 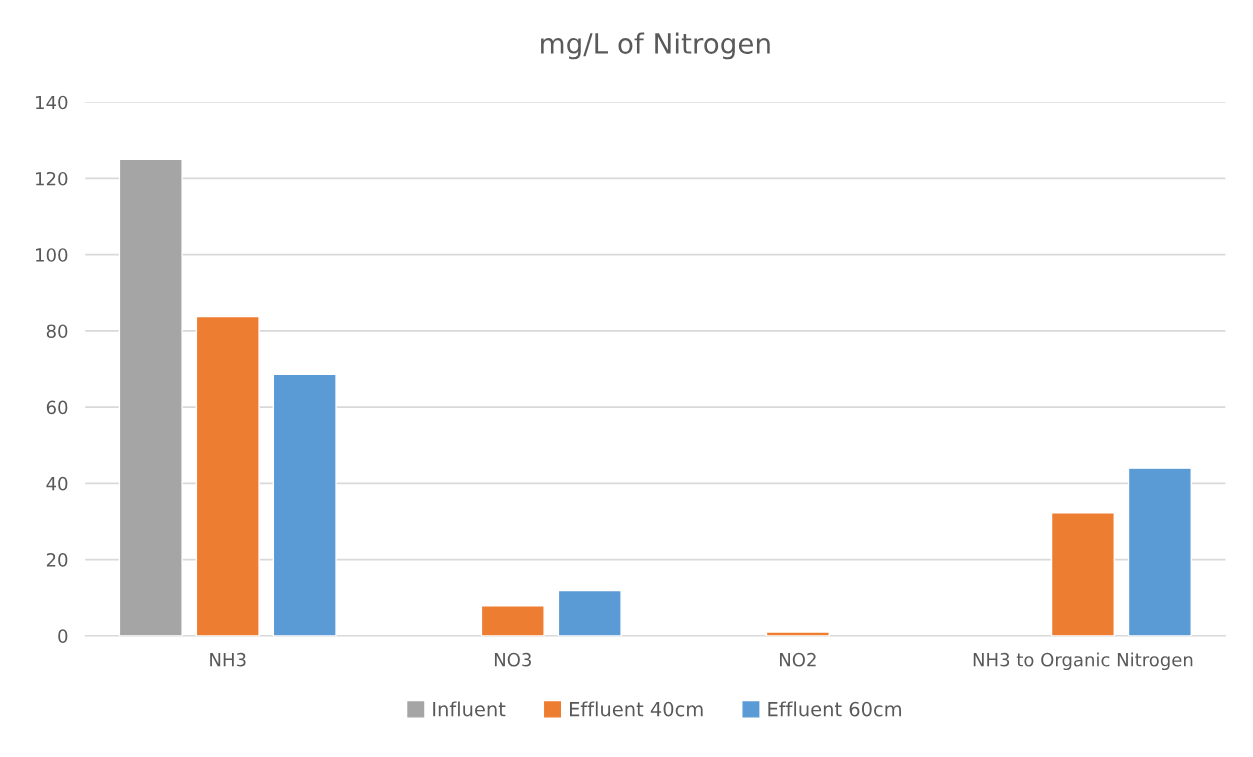 I want to click on y-tick-label: 140, so click(x=52, y=102).